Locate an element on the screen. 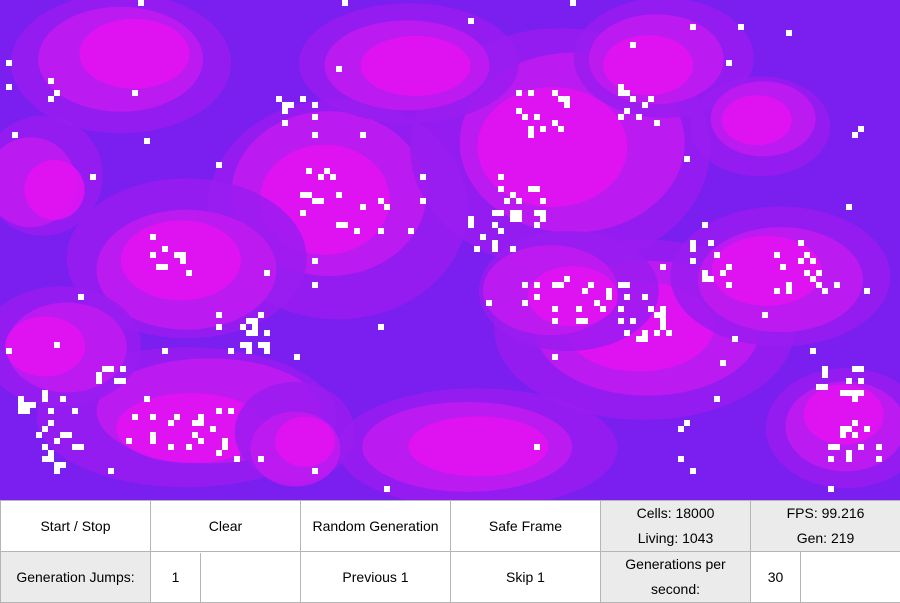 The width and height of the screenshot is (900, 603). clear-button: Clear is located at coordinates (226, 526).